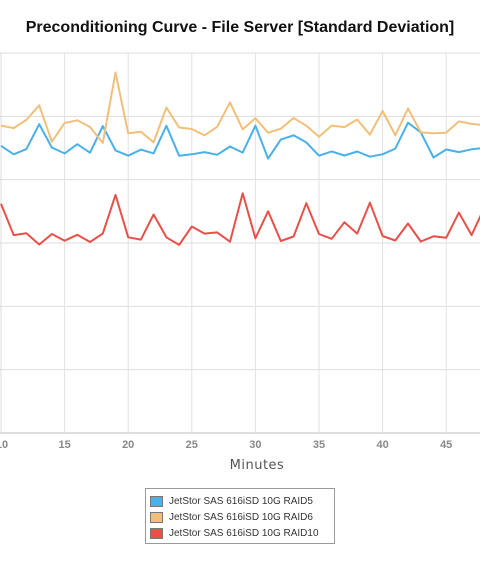 Image resolution: width=480 pixels, height=566 pixels. I want to click on x-tick-label: 30, so click(255, 445).